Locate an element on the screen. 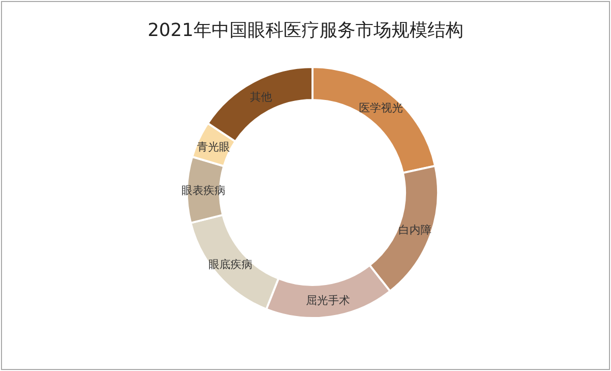  slice-label: 眼表疾病 is located at coordinates (204, 190).